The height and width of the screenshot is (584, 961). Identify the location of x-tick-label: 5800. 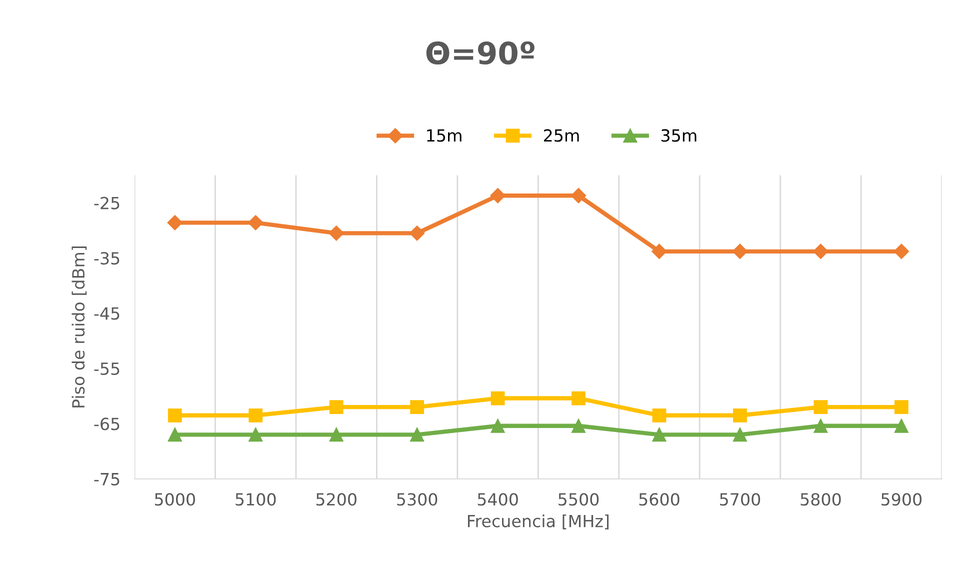
(820, 499).